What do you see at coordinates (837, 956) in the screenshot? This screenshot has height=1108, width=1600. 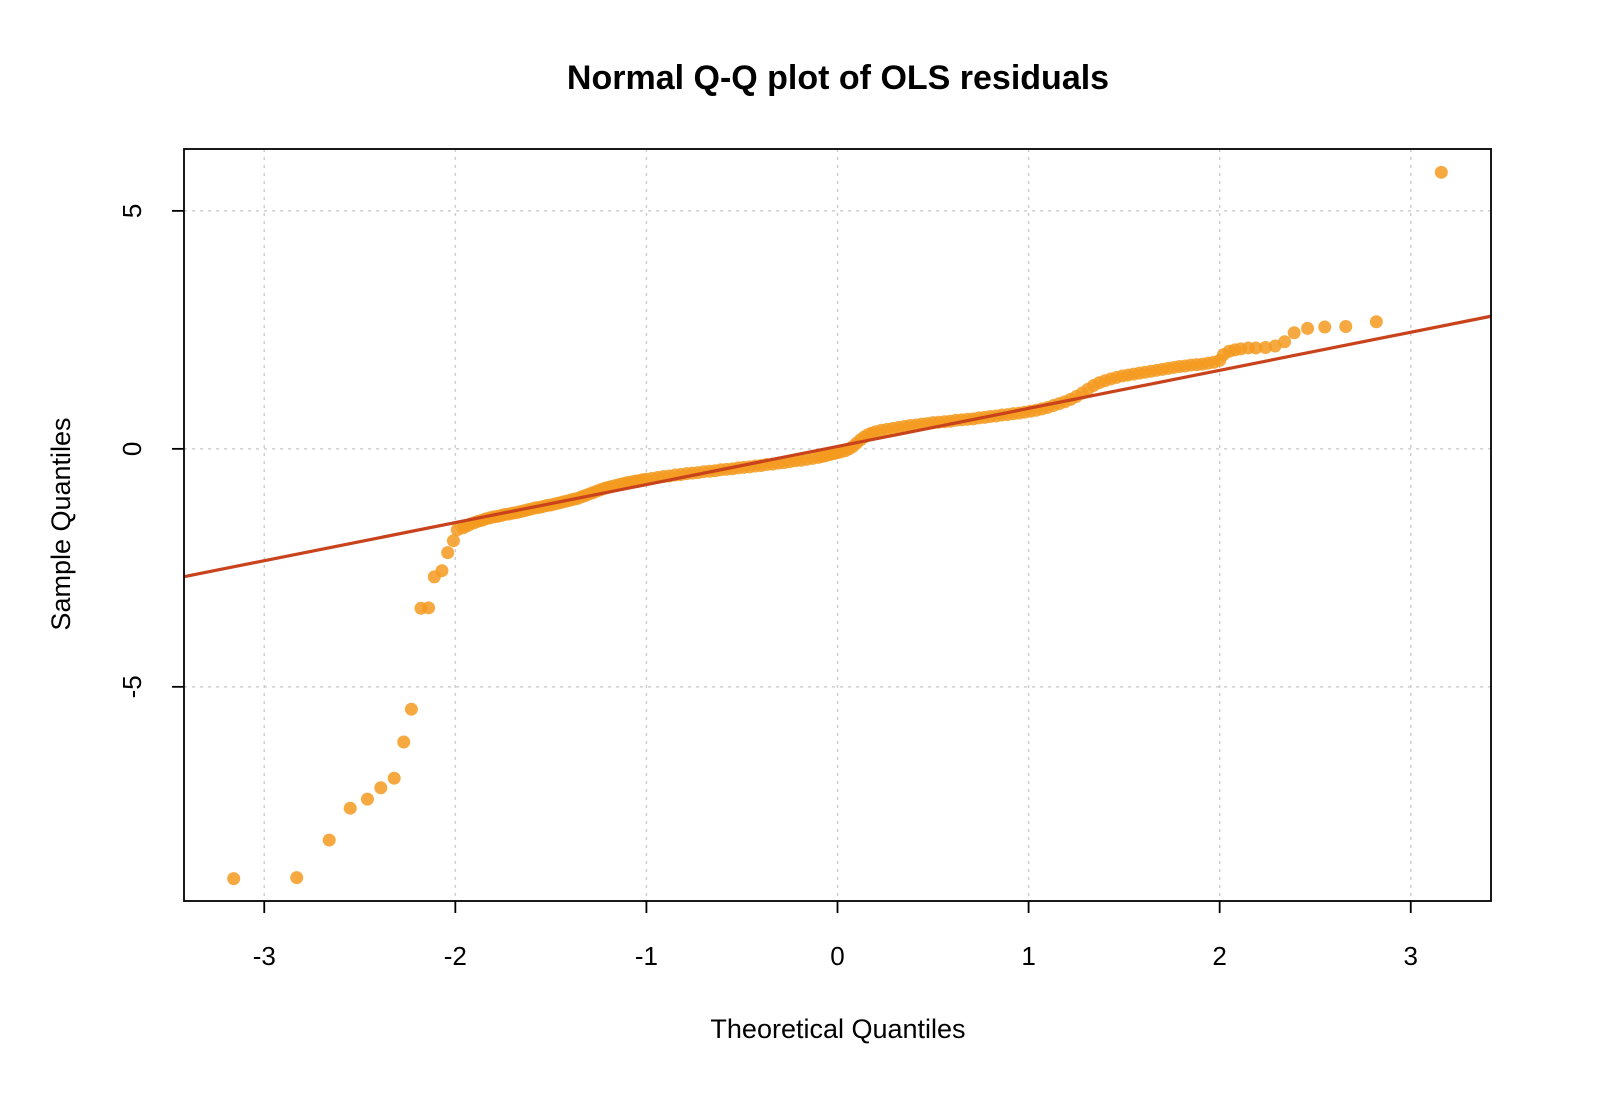 I see `x-tick-label: 0` at bounding box center [837, 956].